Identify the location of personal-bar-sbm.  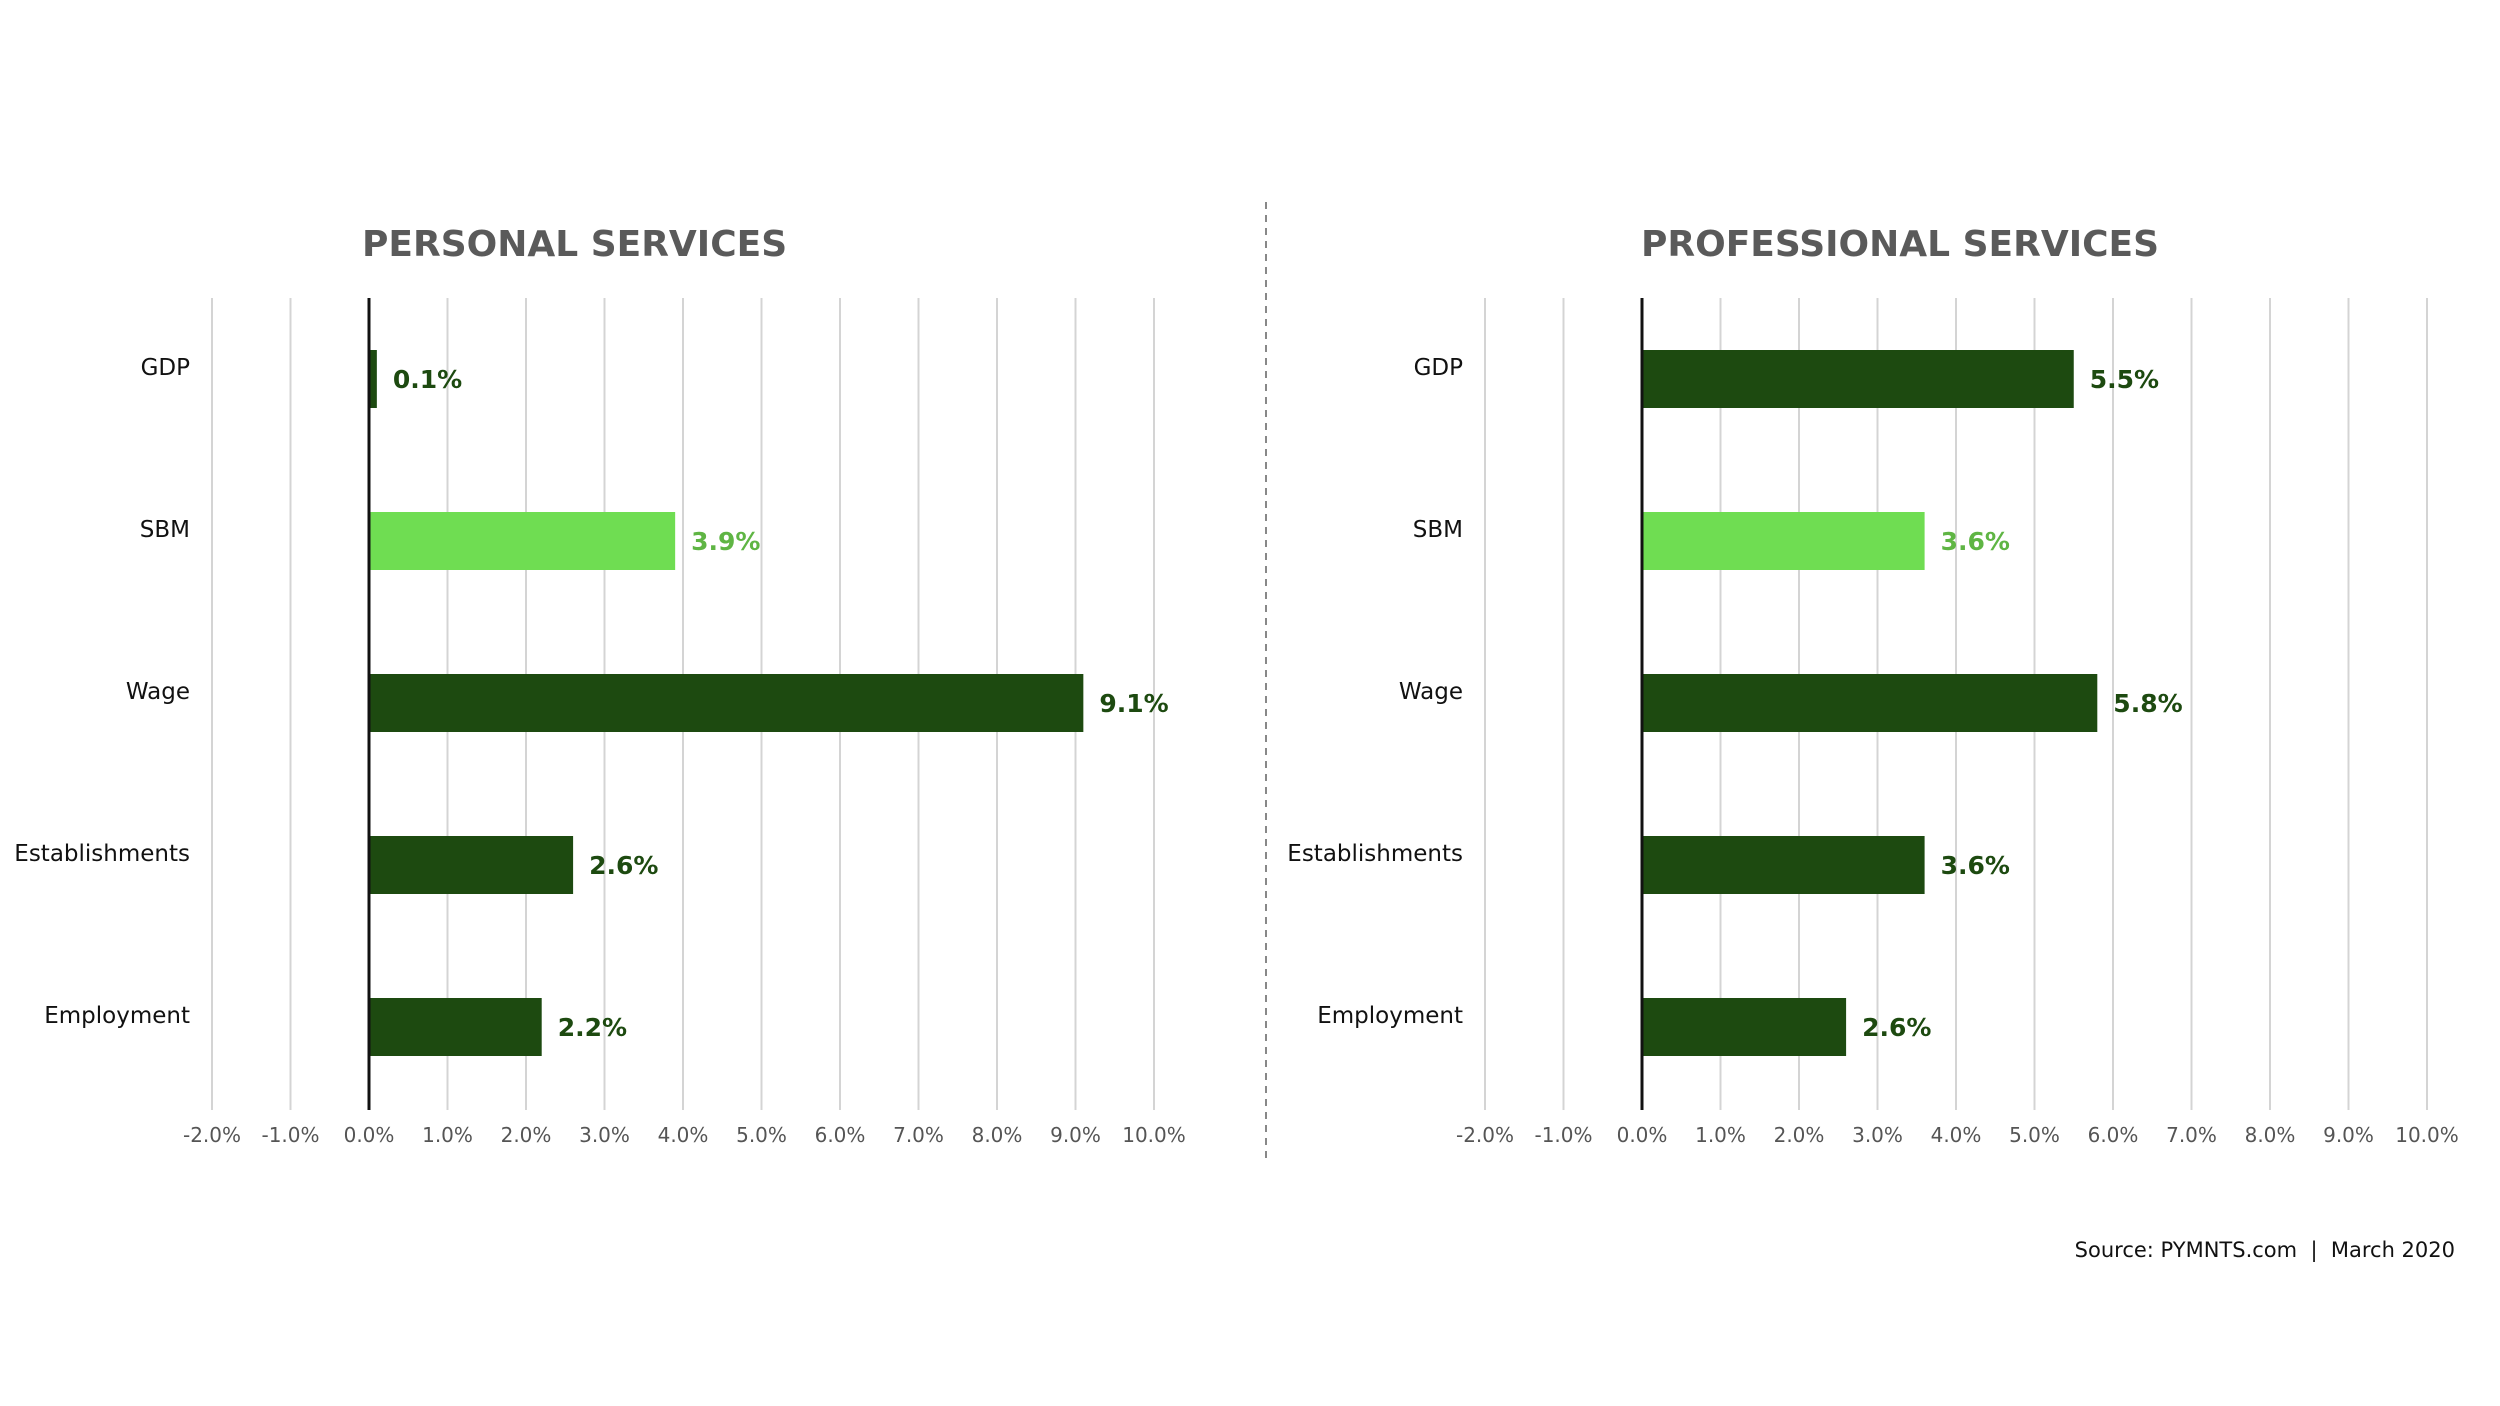
(522, 541).